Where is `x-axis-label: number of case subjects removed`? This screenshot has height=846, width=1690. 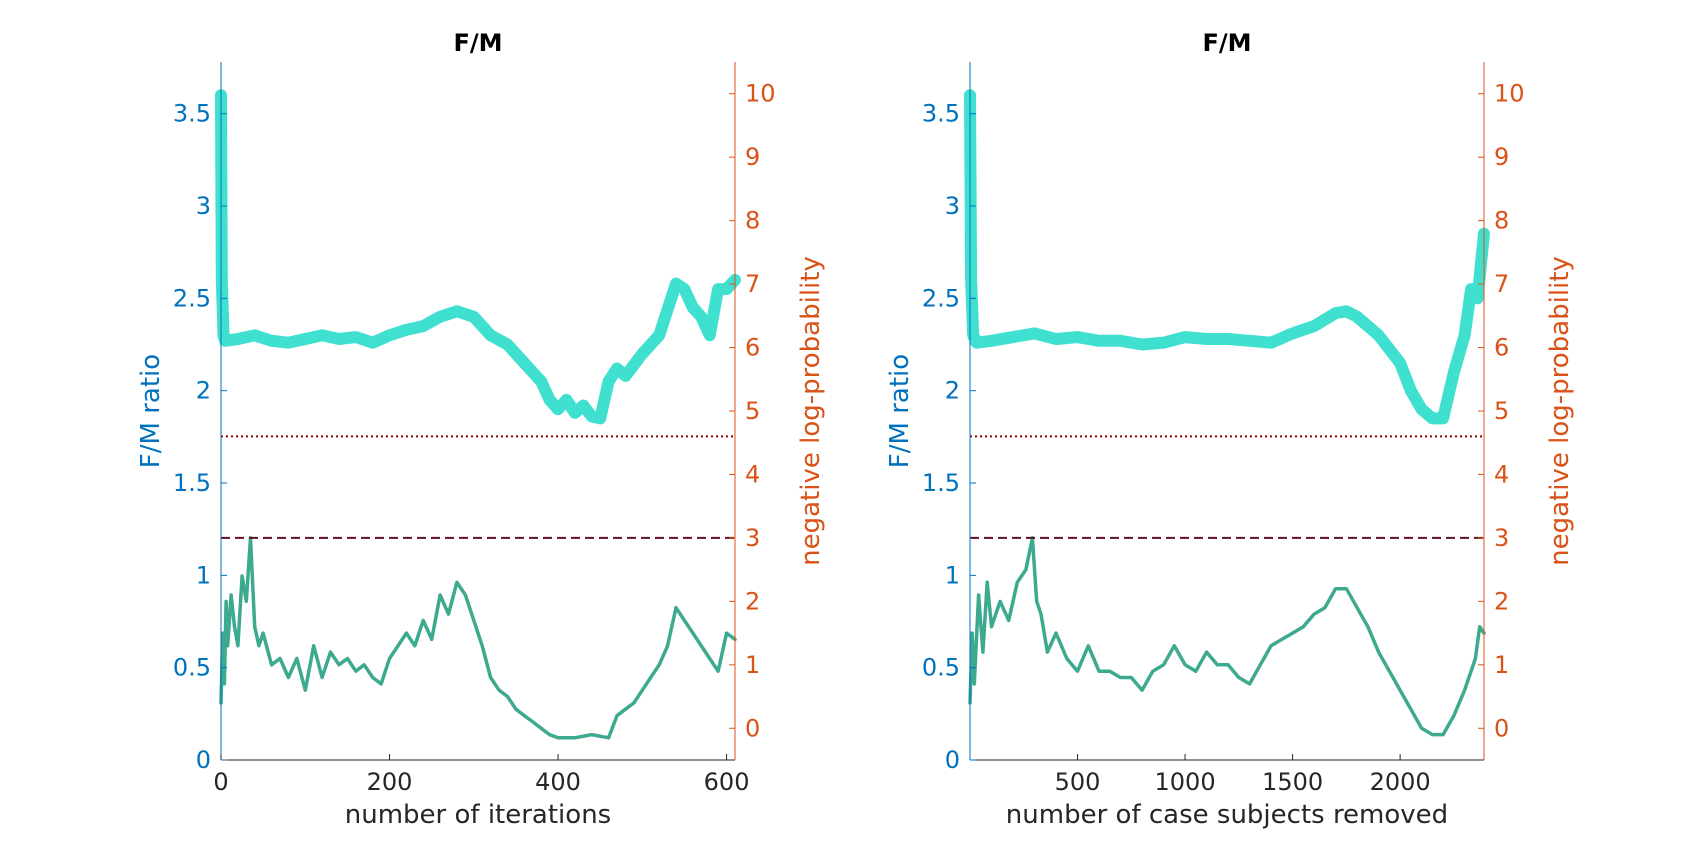
x-axis-label: number of case subjects removed is located at coordinates (1227, 815).